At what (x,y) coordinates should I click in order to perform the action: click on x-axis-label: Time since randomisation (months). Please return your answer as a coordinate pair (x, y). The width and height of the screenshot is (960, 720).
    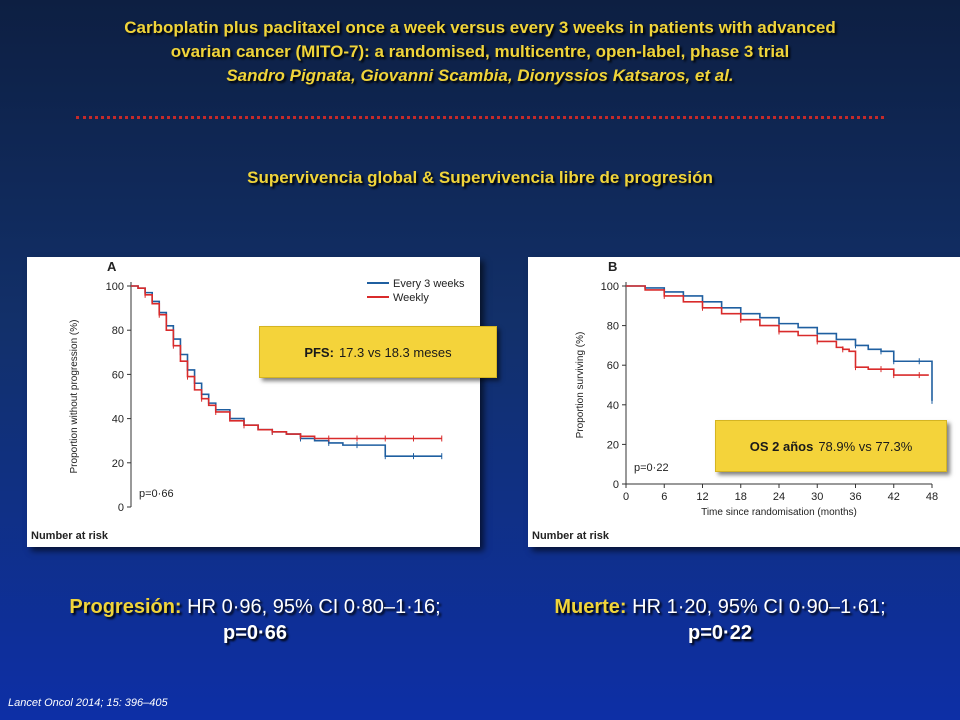
    Looking at the image, I should click on (779, 512).